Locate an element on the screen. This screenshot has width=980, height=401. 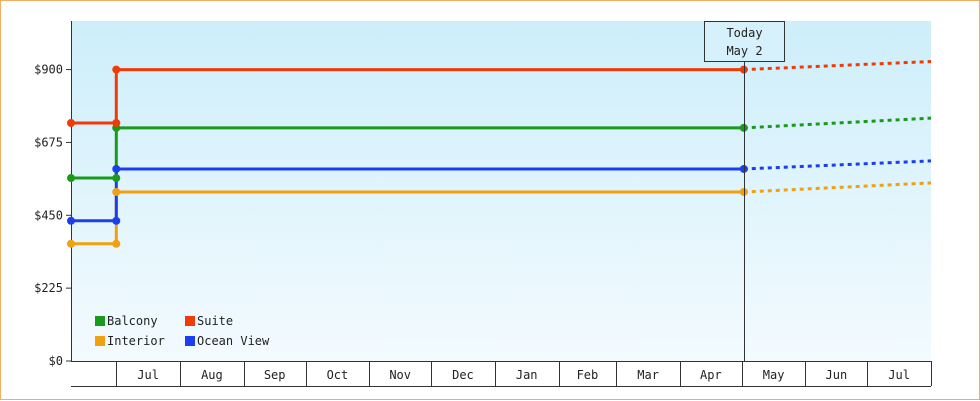
x-tick-label: Aug is located at coordinates (212, 375).